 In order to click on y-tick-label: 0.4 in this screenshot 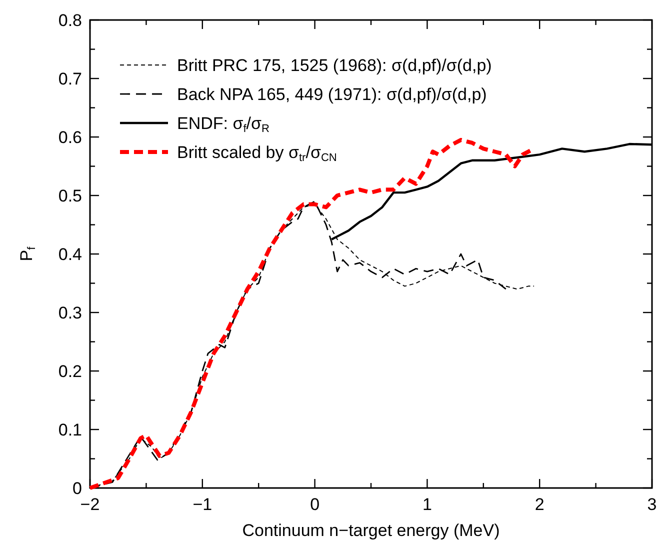, I will do `click(70, 254)`.